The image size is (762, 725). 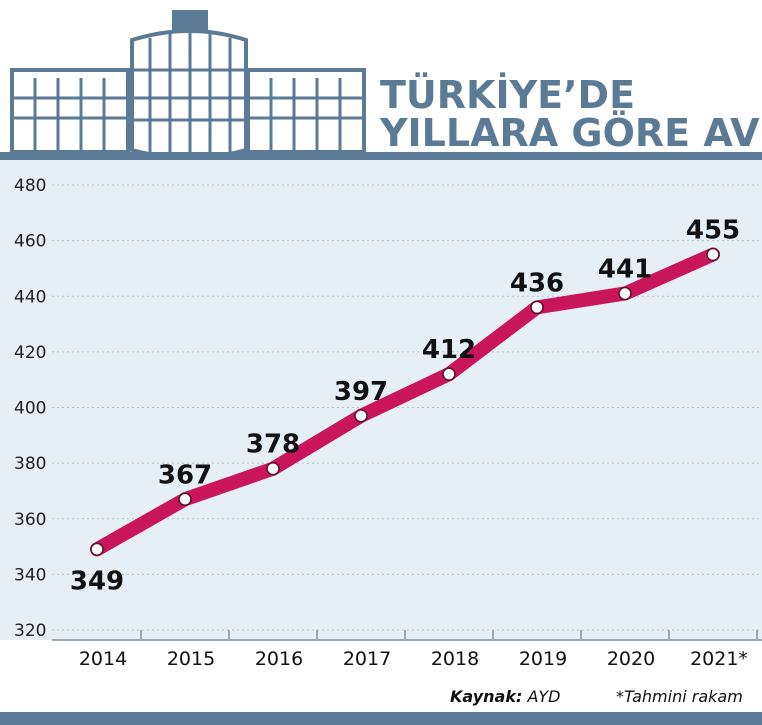 What do you see at coordinates (507, 95) in the screenshot?
I see `title-line-1: TÜRKİYE’DE` at bounding box center [507, 95].